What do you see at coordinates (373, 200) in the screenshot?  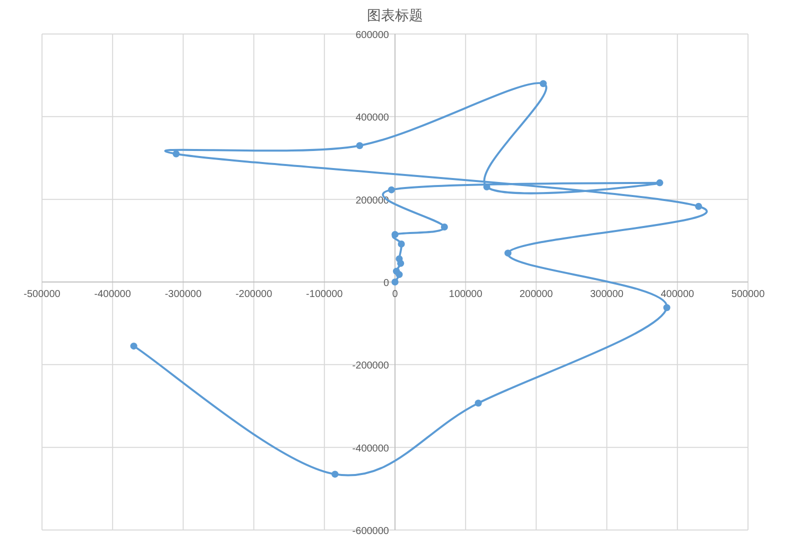 I see `y-tick-label: 200000` at bounding box center [373, 200].